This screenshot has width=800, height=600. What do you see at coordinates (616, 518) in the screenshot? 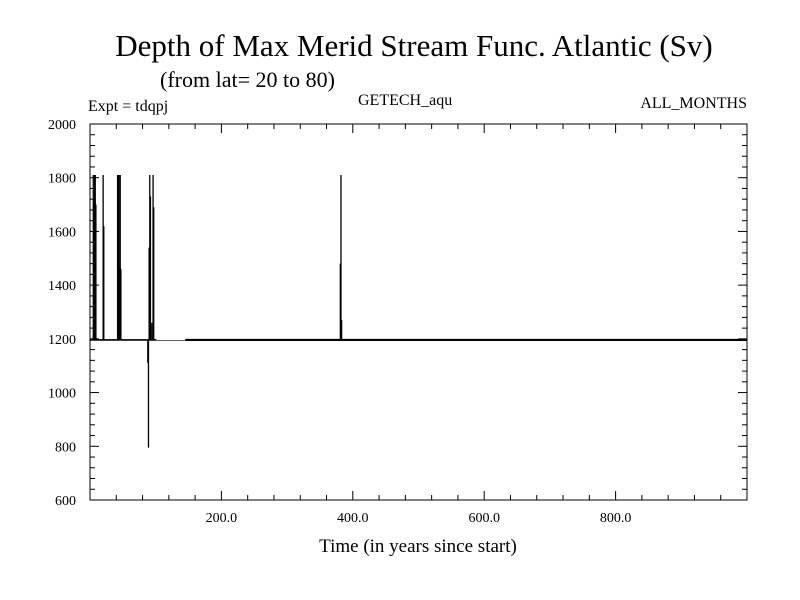
I see `x-tick-label: 800.0` at bounding box center [616, 518].